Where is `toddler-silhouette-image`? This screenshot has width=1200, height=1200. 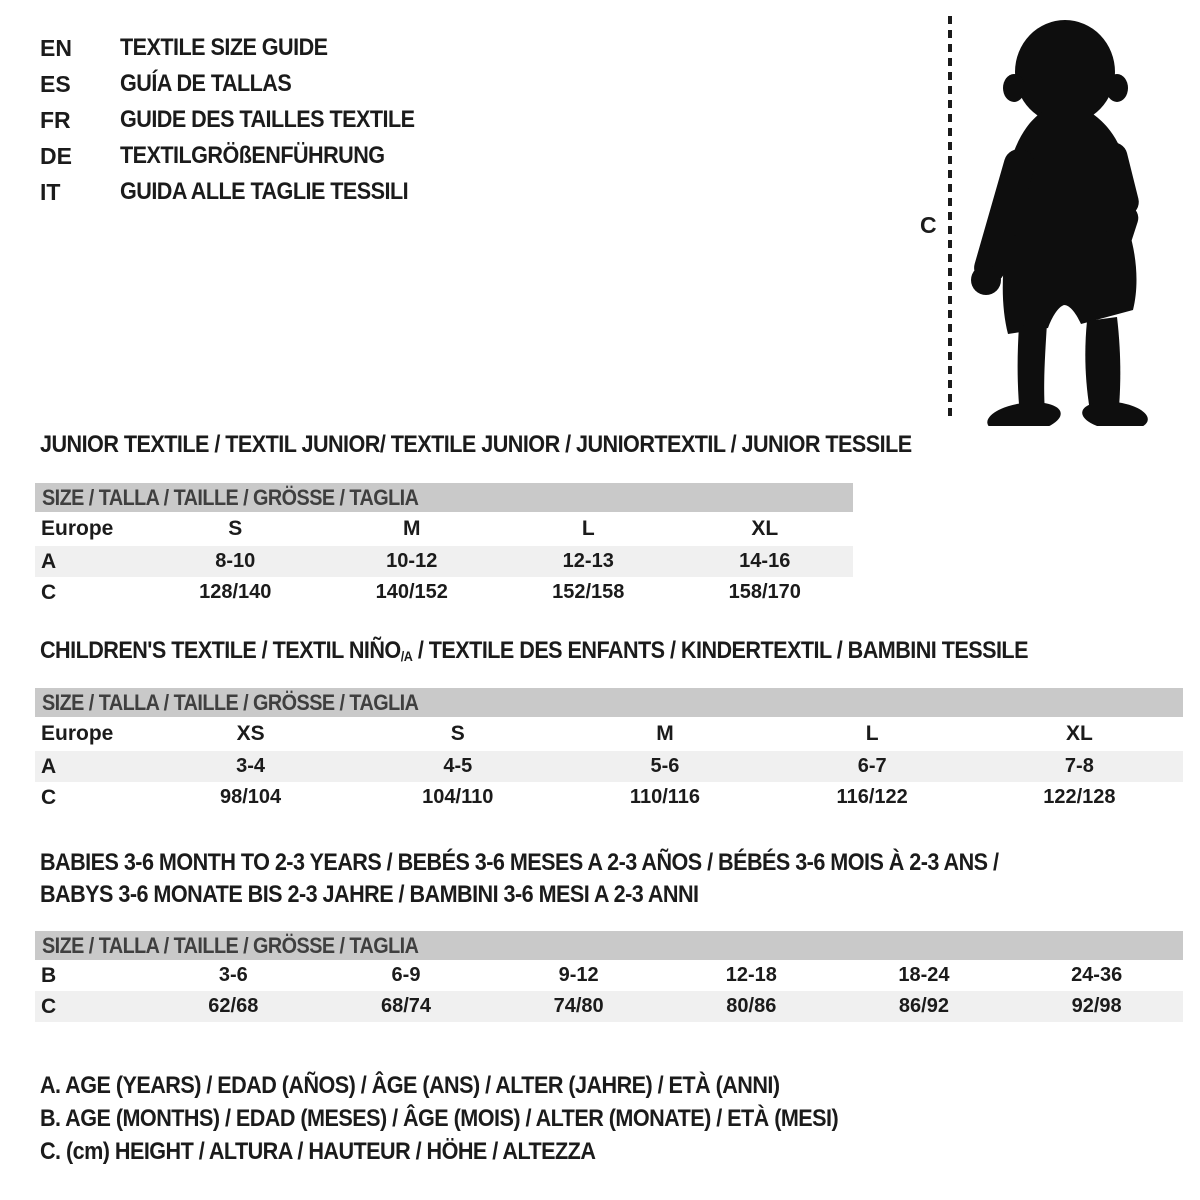
toddler-silhouette-image is located at coordinates (1059, 223).